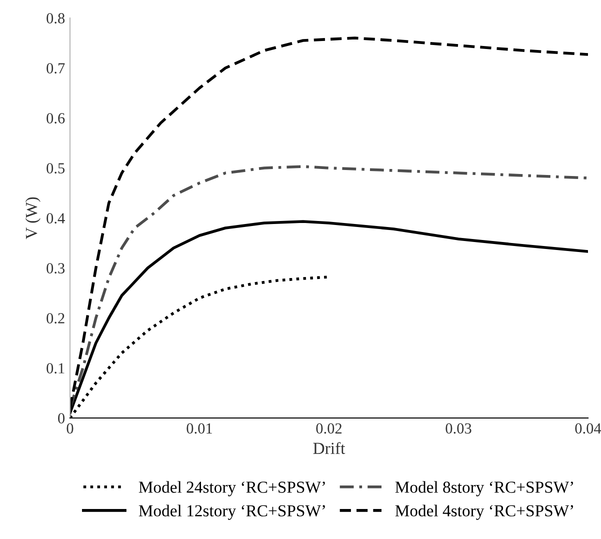 Image resolution: width=601 pixels, height=539 pixels. Describe the element at coordinates (55, 168) in the screenshot. I see `y-tick-label: 0.5` at that location.